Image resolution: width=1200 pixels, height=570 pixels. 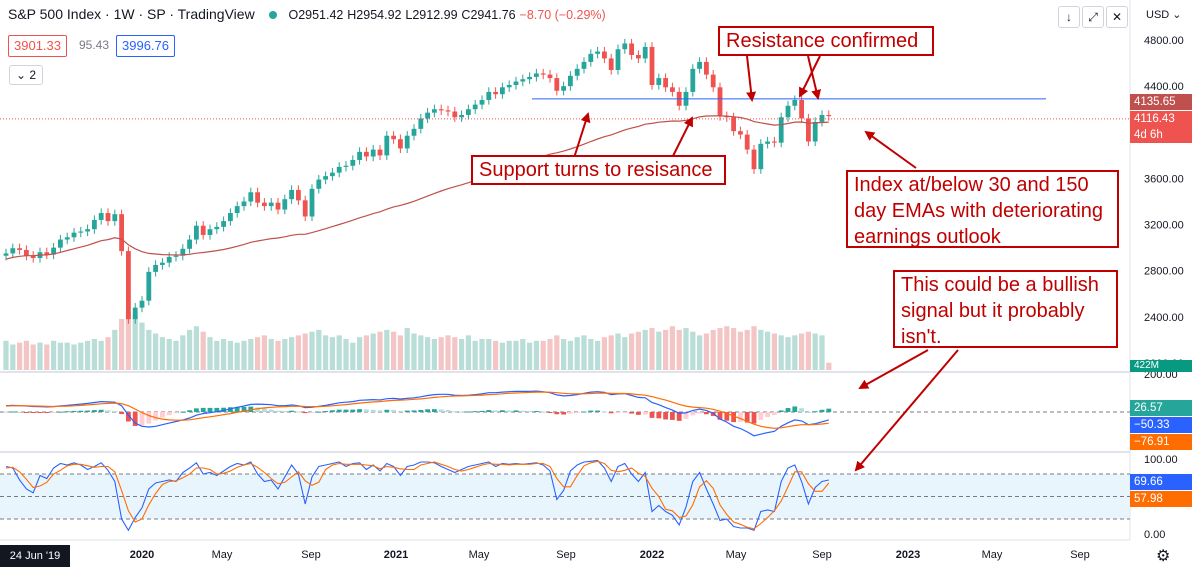 I want to click on symbol-title: S&P 500 Index · 1W · SP · TradingView, so click(x=131, y=14).